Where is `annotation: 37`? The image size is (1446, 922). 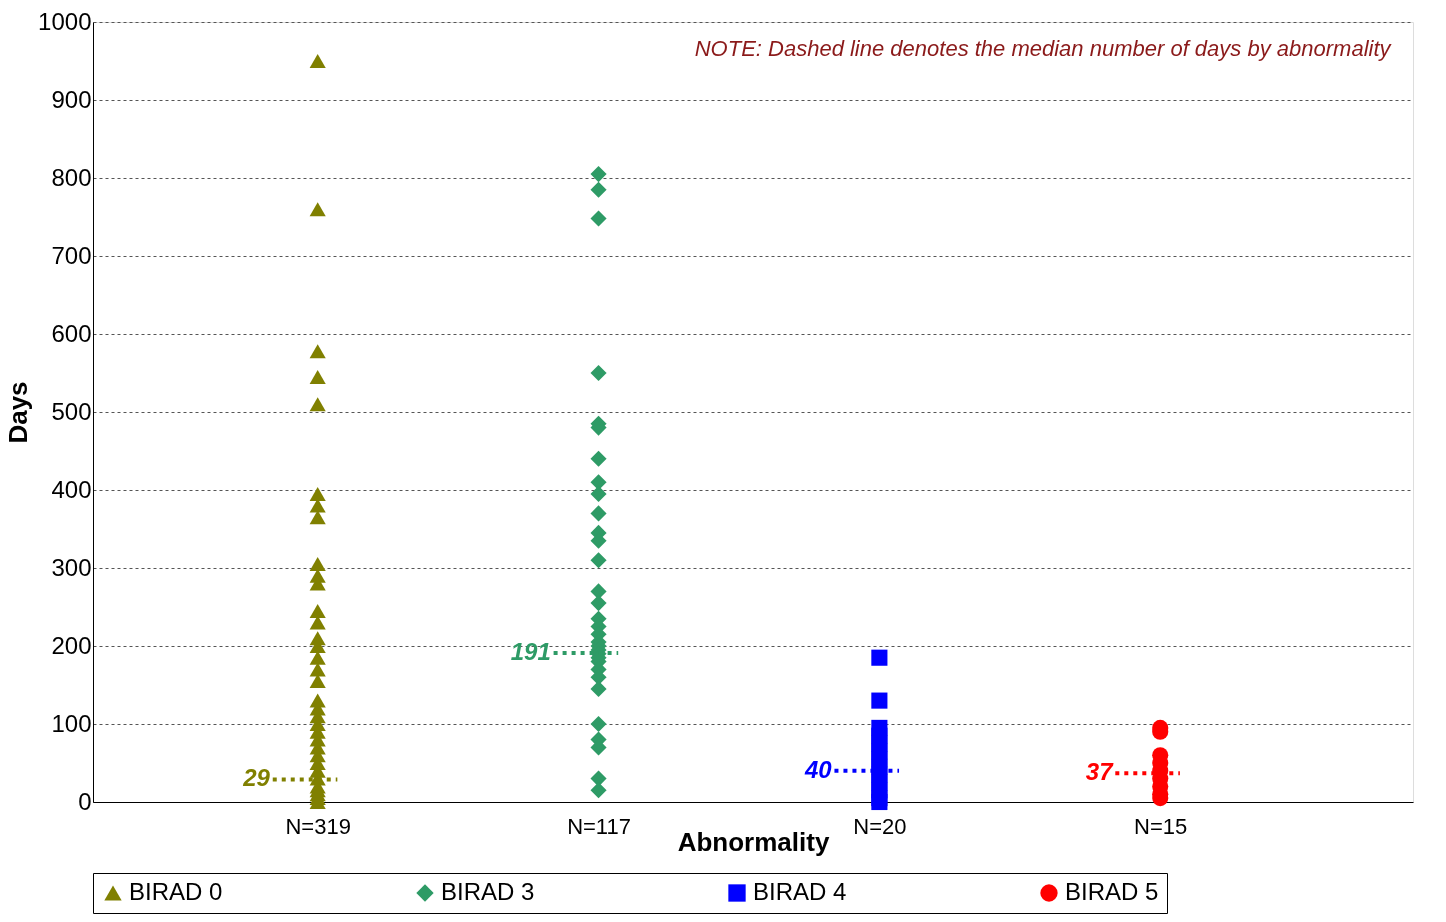 annotation: 37 is located at coordinates (1100, 772).